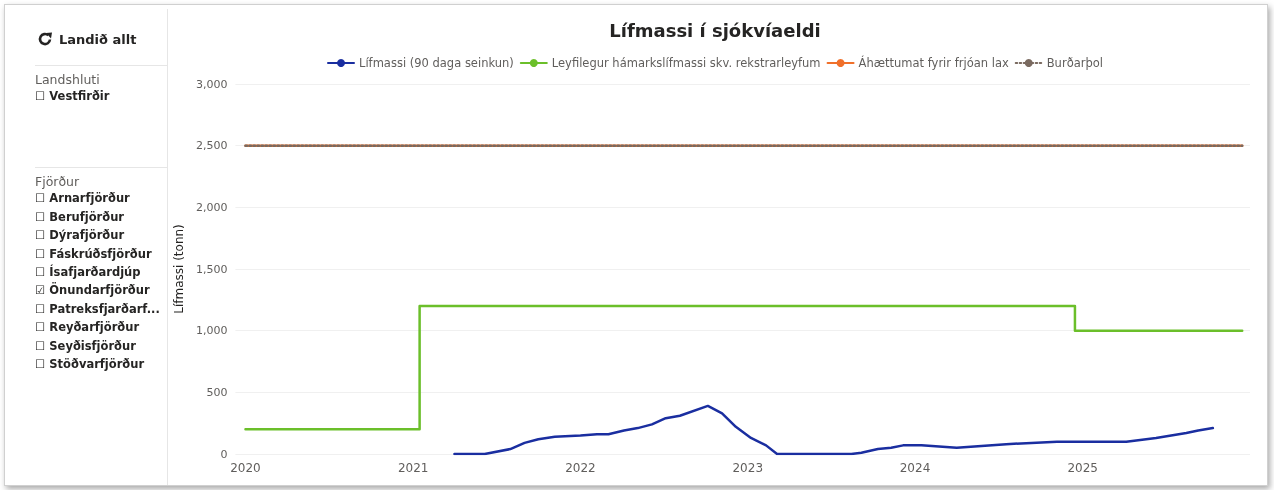 The width and height of the screenshot is (1274, 490). Describe the element at coordinates (915, 468) in the screenshot. I see `x-tick-label: 2024` at that location.